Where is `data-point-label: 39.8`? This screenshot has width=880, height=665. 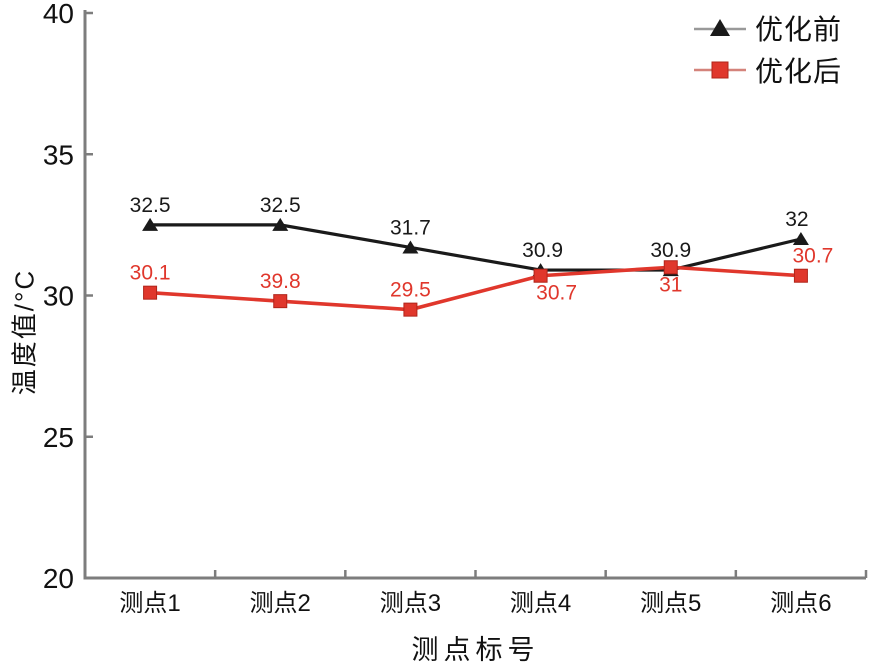 data-point-label: 39.8 is located at coordinates (280, 281).